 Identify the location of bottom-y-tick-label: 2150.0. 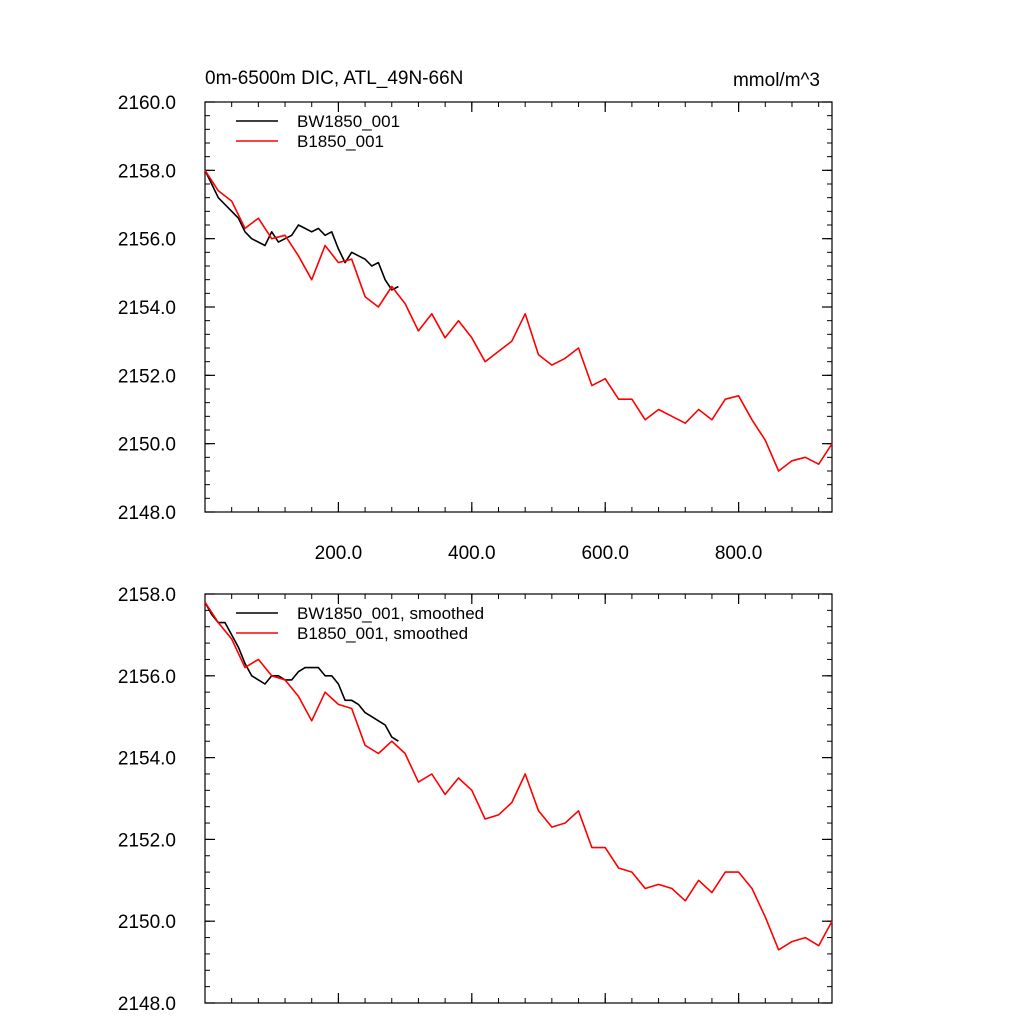
(147, 922).